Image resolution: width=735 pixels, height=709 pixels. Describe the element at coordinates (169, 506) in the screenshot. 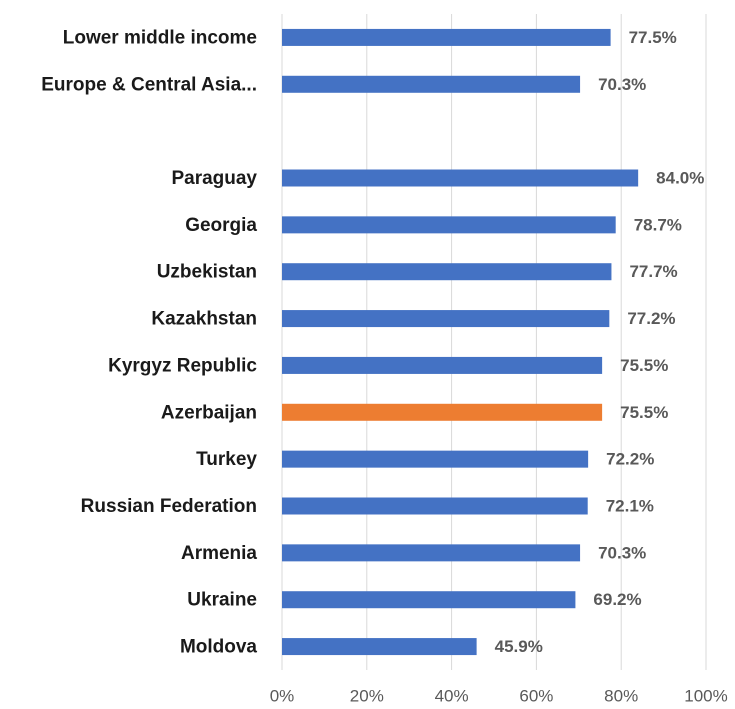

I see `category-label: Russian Federation` at that location.